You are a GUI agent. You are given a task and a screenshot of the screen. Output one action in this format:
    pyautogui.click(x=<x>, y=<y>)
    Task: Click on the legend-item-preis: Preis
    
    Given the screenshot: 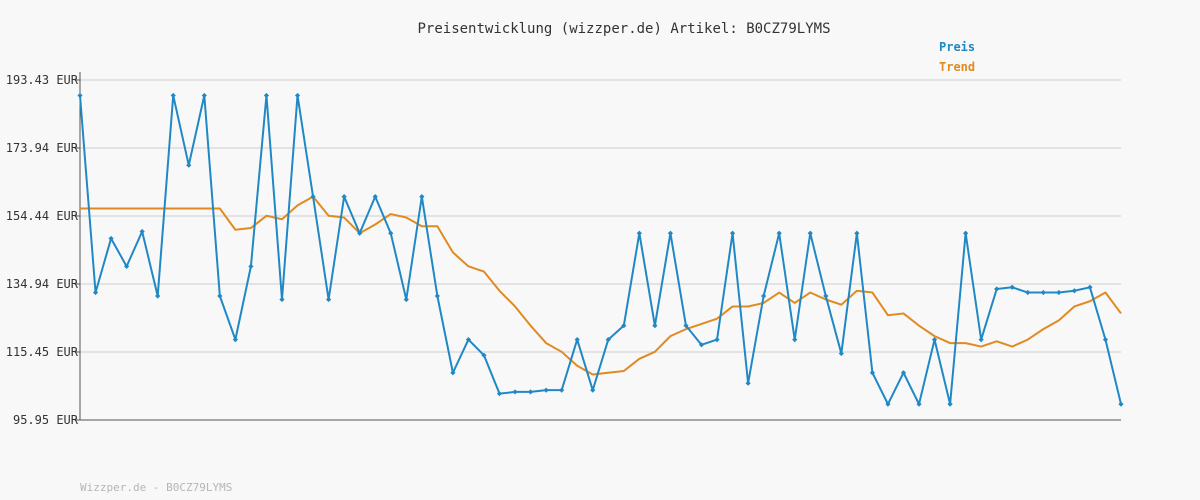 What is the action you would take?
    pyautogui.click(x=957, y=47)
    